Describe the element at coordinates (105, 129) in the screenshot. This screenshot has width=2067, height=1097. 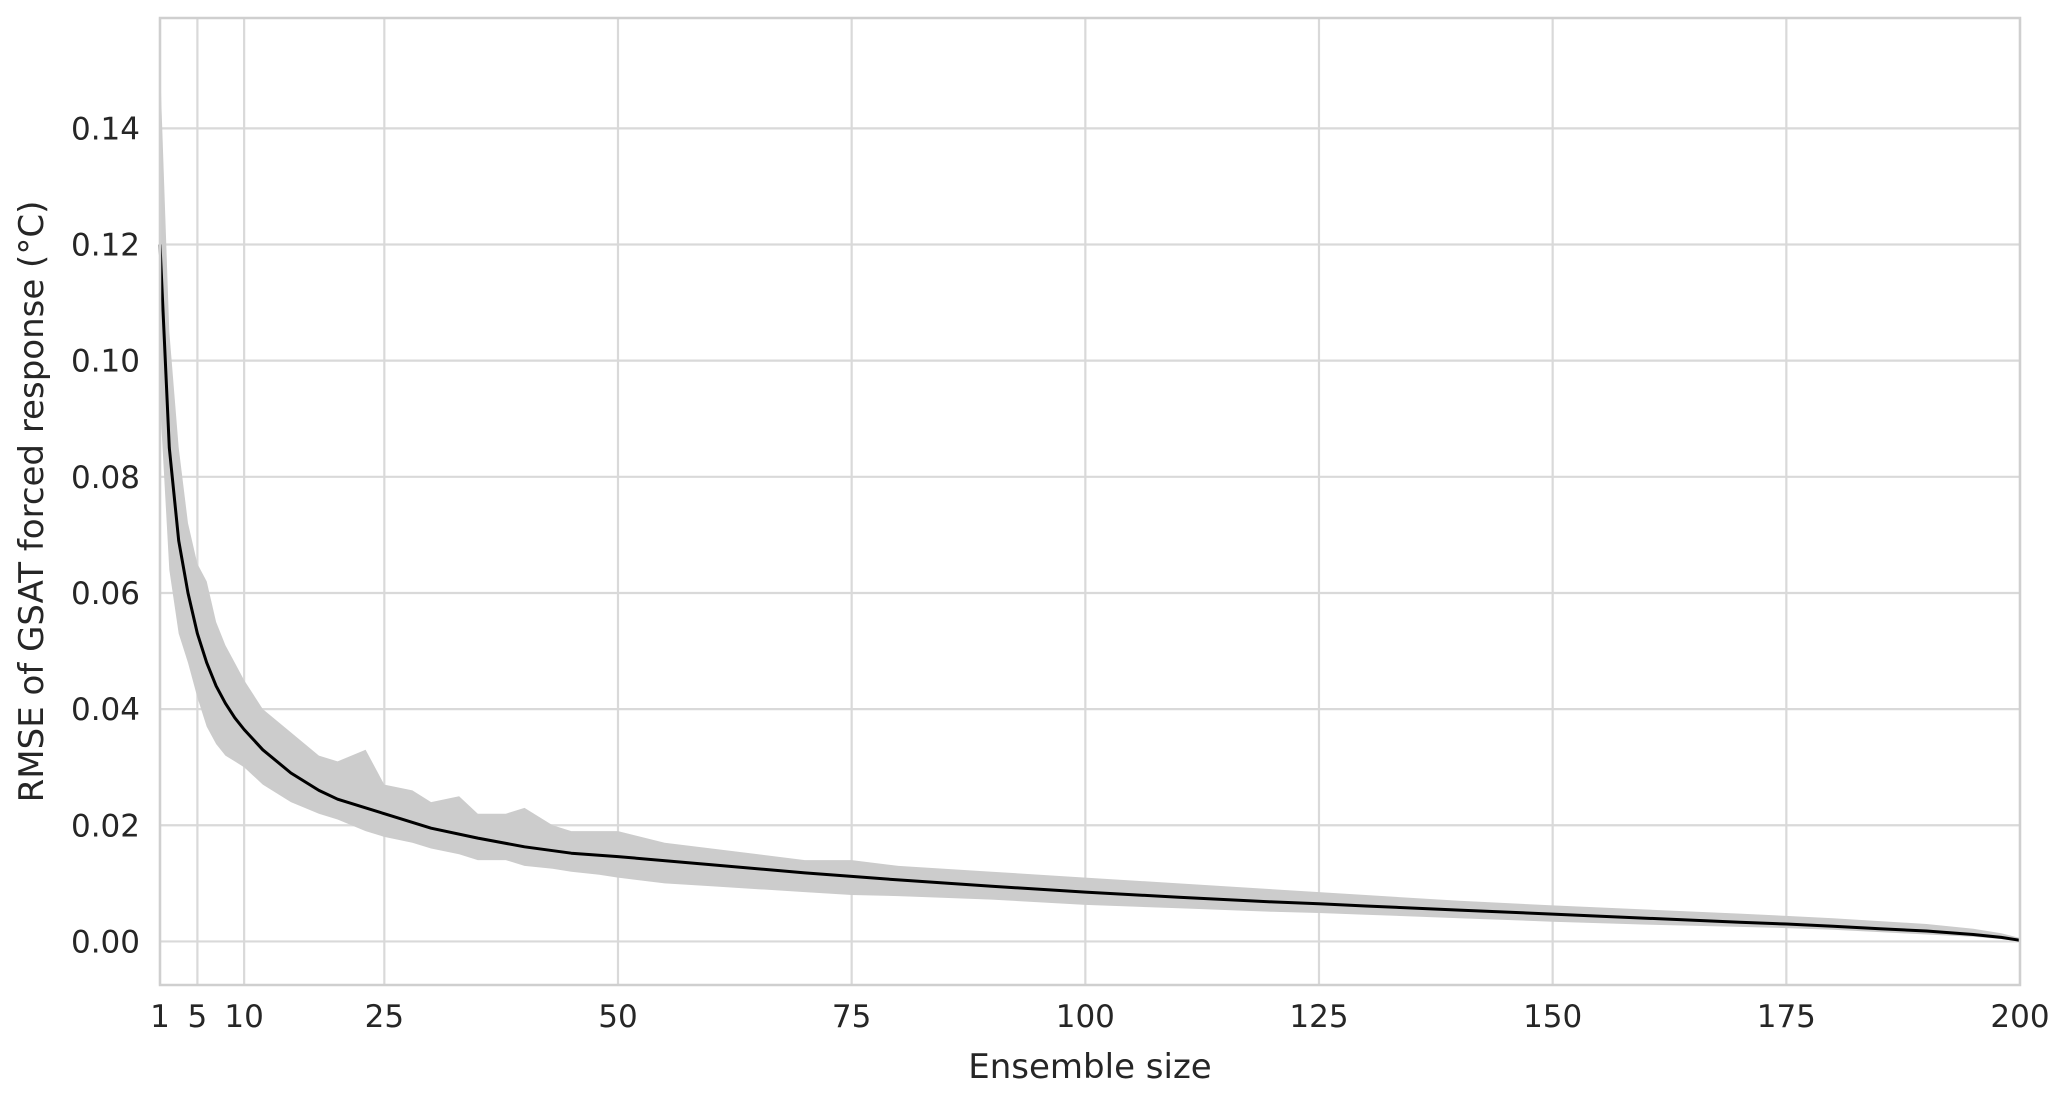
I see `y-tick-label: 0.14` at that location.